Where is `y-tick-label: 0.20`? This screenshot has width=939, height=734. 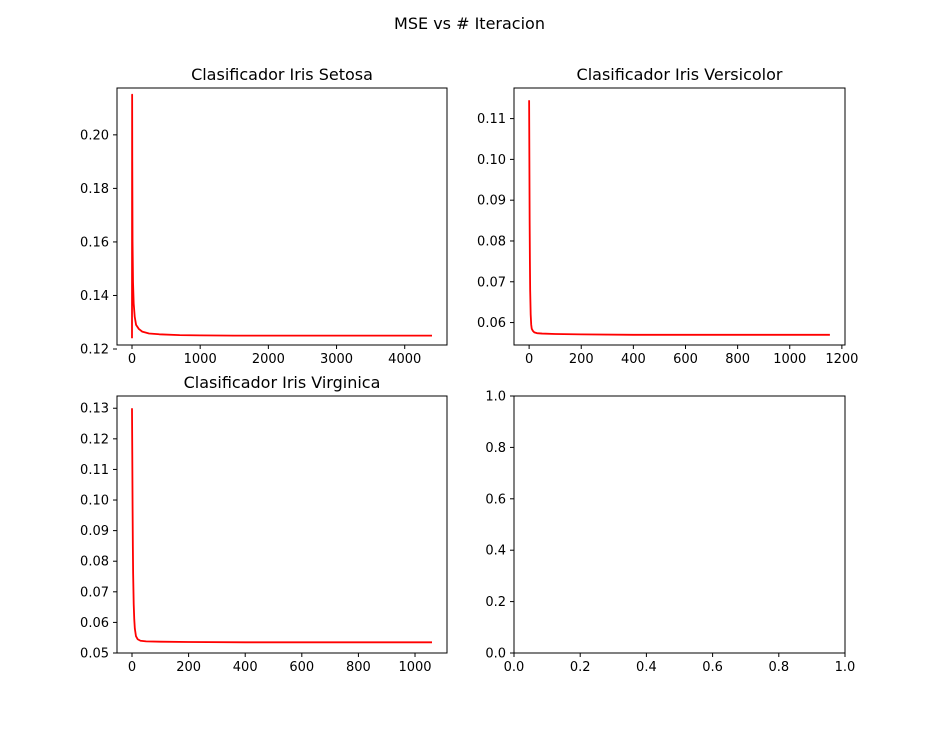 y-tick-label: 0.20 is located at coordinates (94, 135).